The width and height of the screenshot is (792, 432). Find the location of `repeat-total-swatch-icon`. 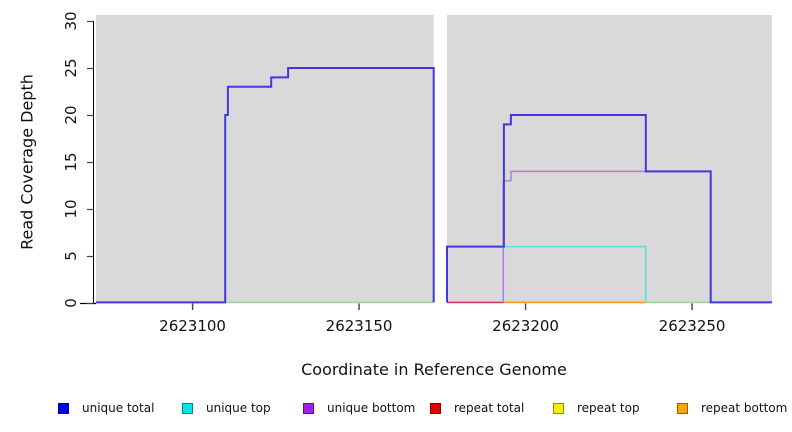

repeat-total-swatch-icon is located at coordinates (435, 408).